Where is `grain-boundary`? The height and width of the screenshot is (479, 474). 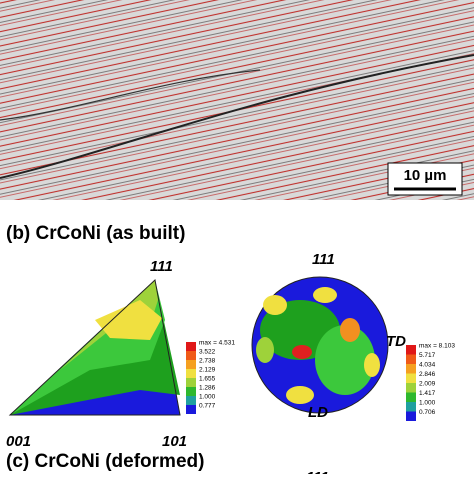
grain-boundary is located at coordinates (130, 95).